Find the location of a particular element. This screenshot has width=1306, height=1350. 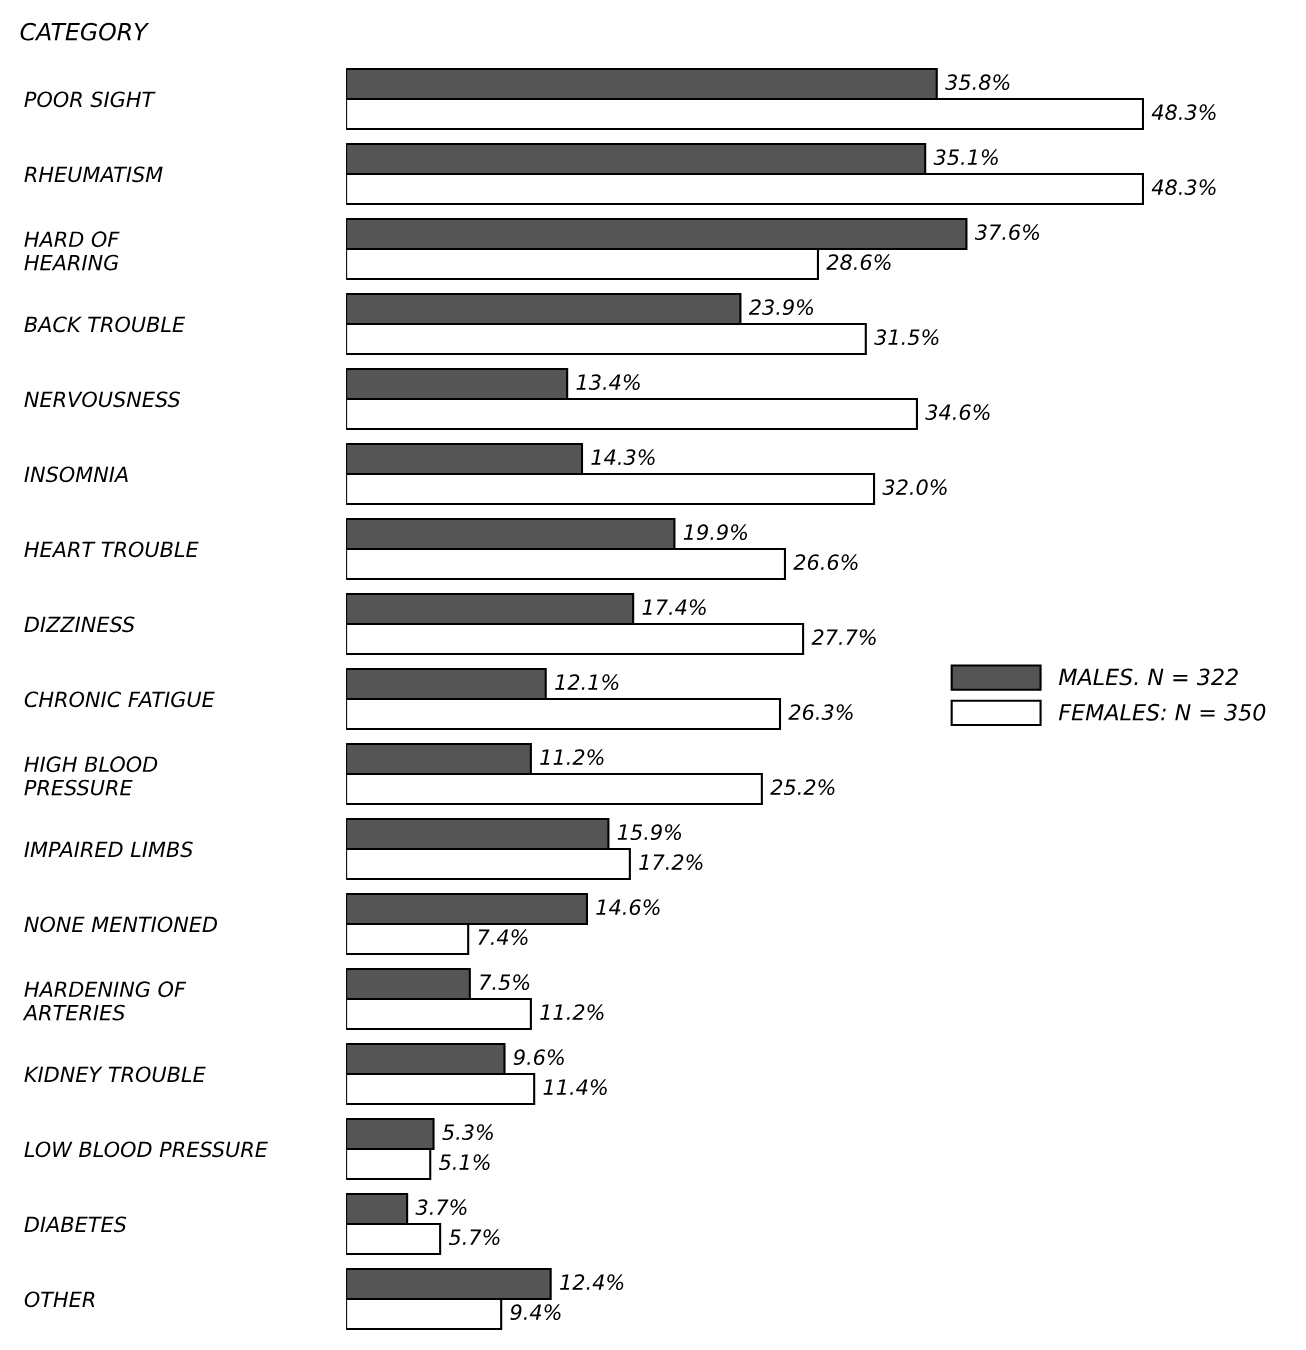

y-tick-label: HARDENING OF ARTERIES is located at coordinates (104, 1001).